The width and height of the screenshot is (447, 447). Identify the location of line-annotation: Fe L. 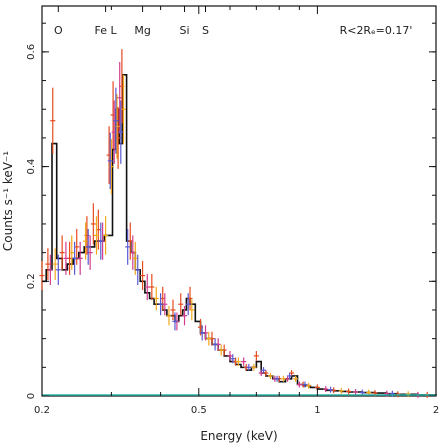
(106, 30).